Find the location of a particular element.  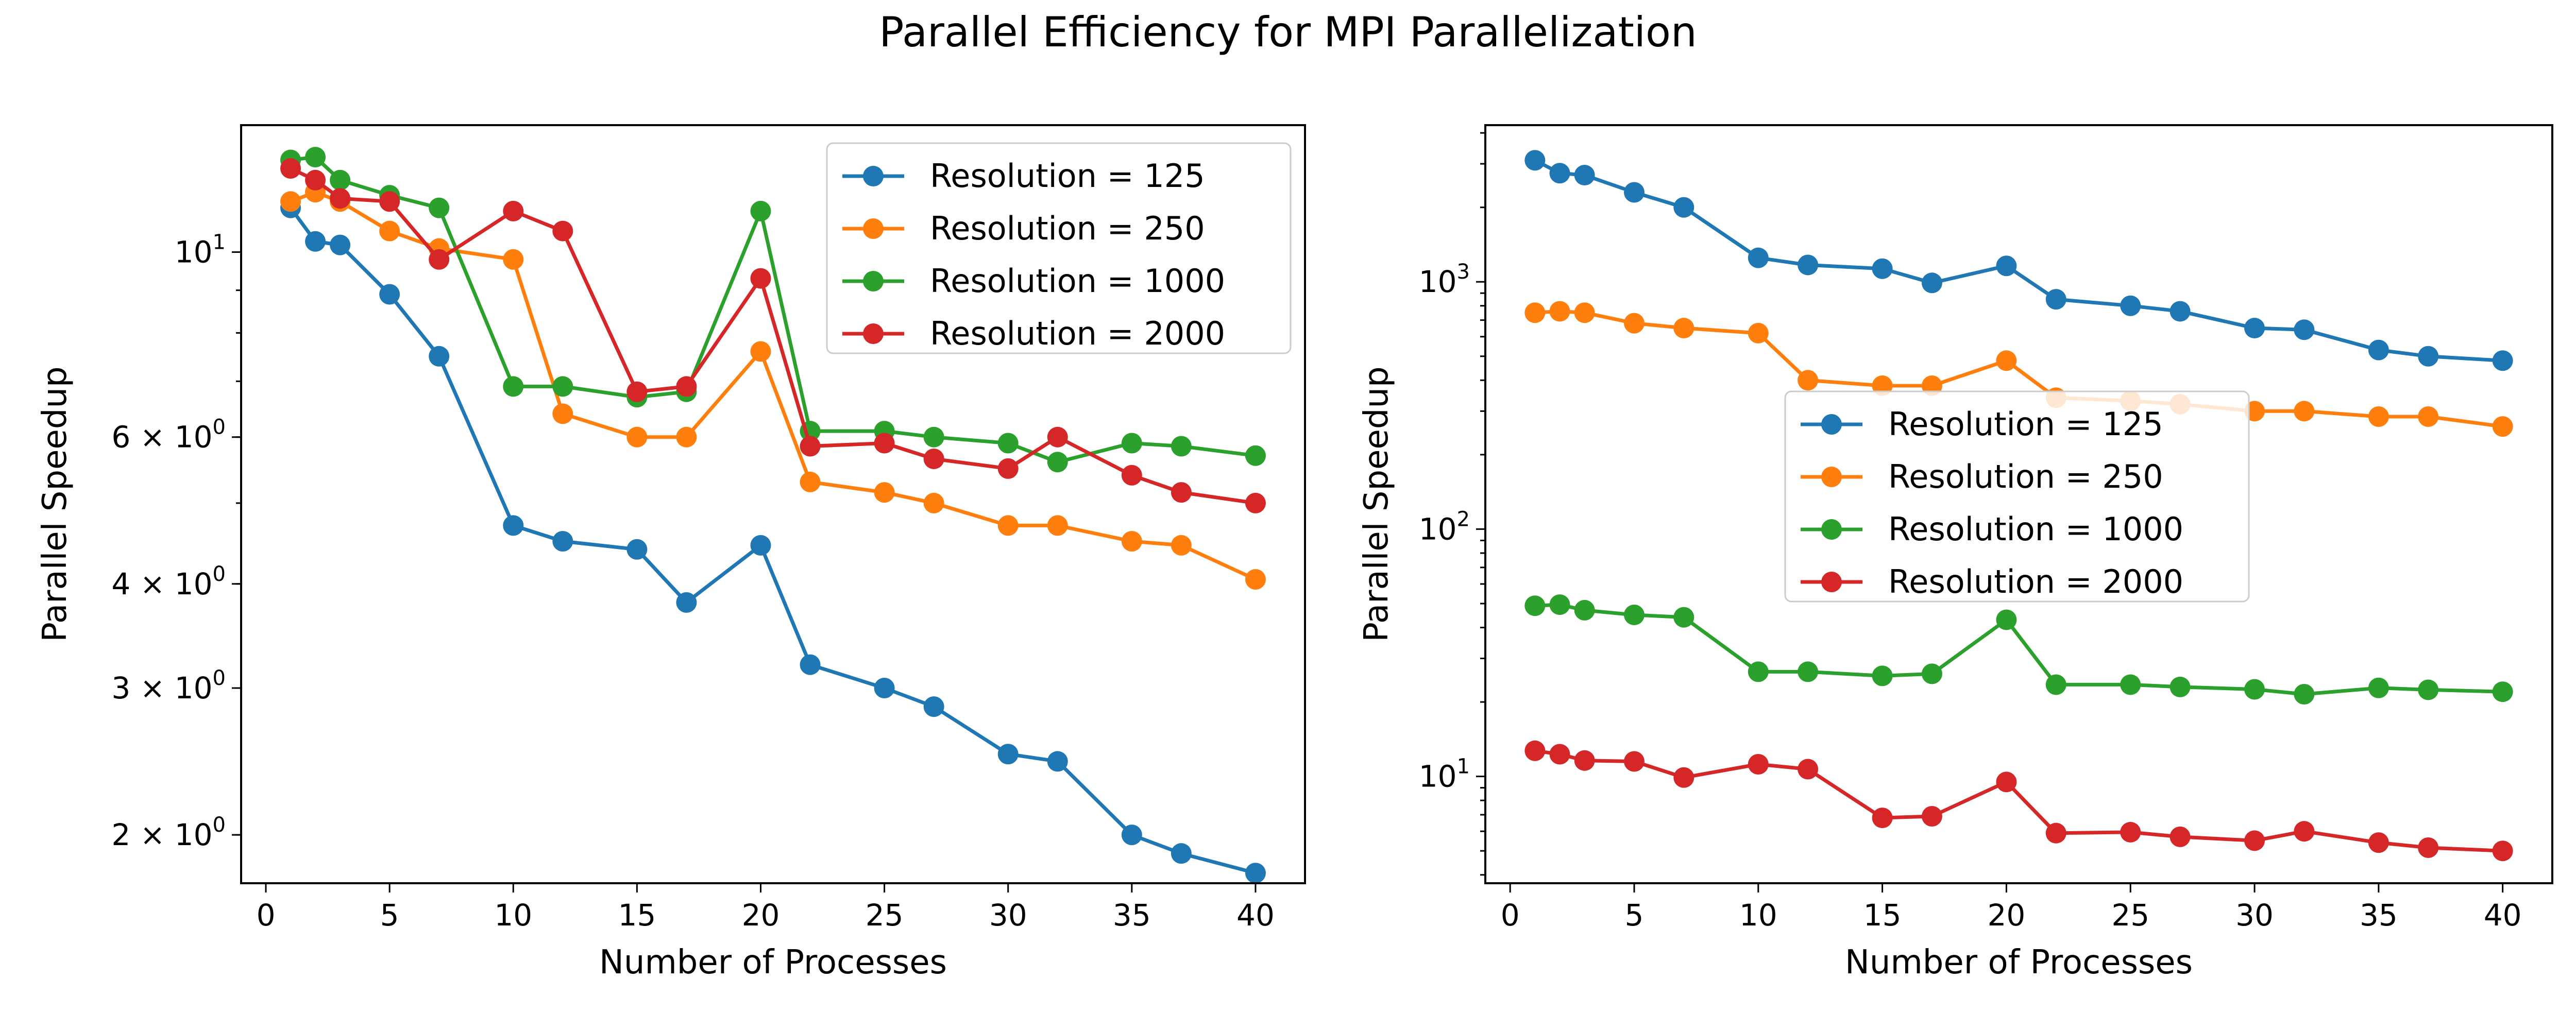

x-axis-label: Number of Processes is located at coordinates (2019, 963).